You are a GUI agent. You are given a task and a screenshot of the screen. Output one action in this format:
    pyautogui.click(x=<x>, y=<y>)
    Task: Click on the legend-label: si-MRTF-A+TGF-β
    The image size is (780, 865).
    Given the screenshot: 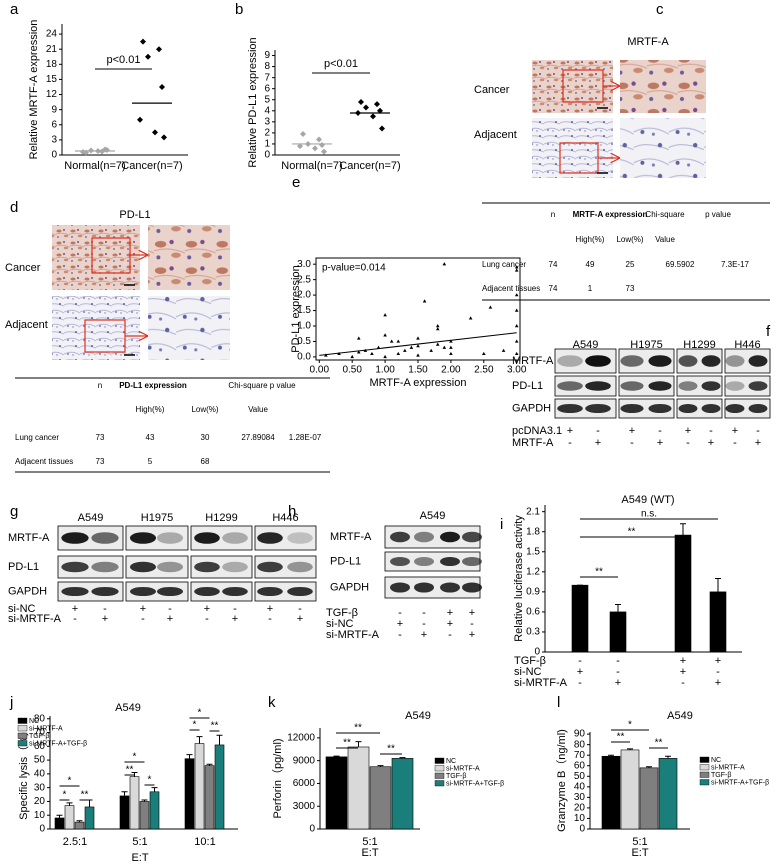 What is the action you would take?
    pyautogui.click(x=740, y=782)
    